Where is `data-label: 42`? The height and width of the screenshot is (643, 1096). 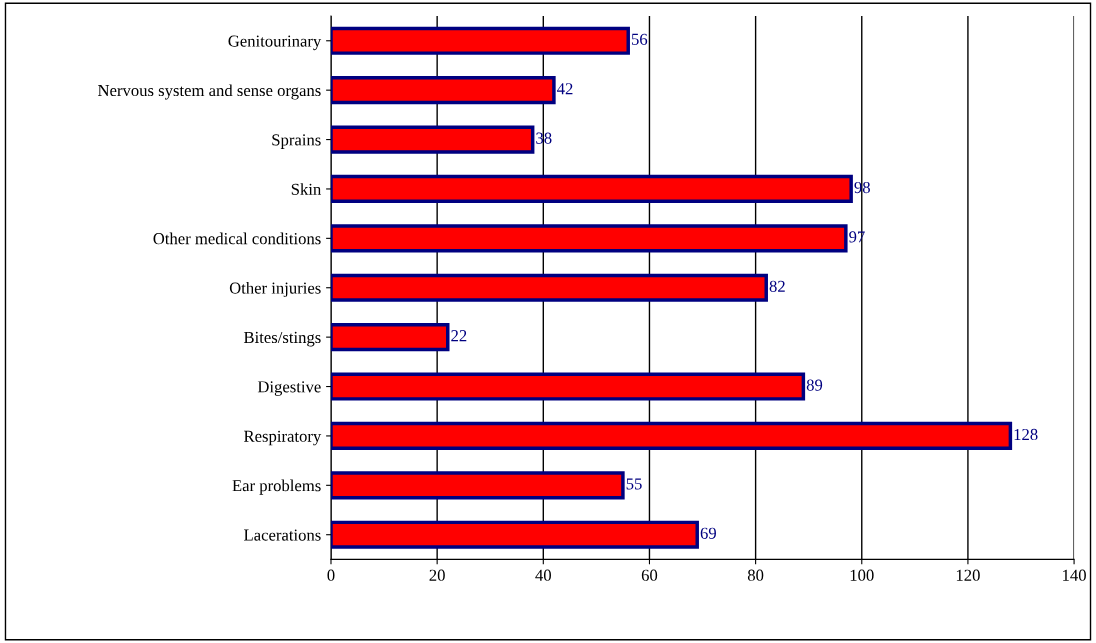 data-label: 42 is located at coordinates (565, 89).